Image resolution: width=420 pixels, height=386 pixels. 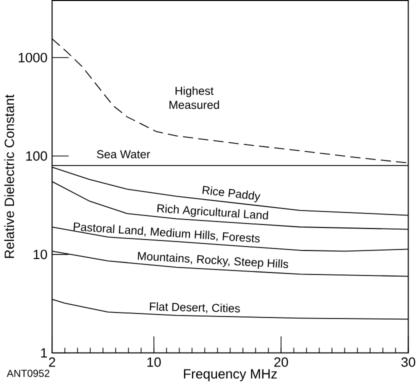 What do you see at coordinates (212, 212) in the screenshot?
I see `series-label: Rich Agricultural Land` at bounding box center [212, 212].